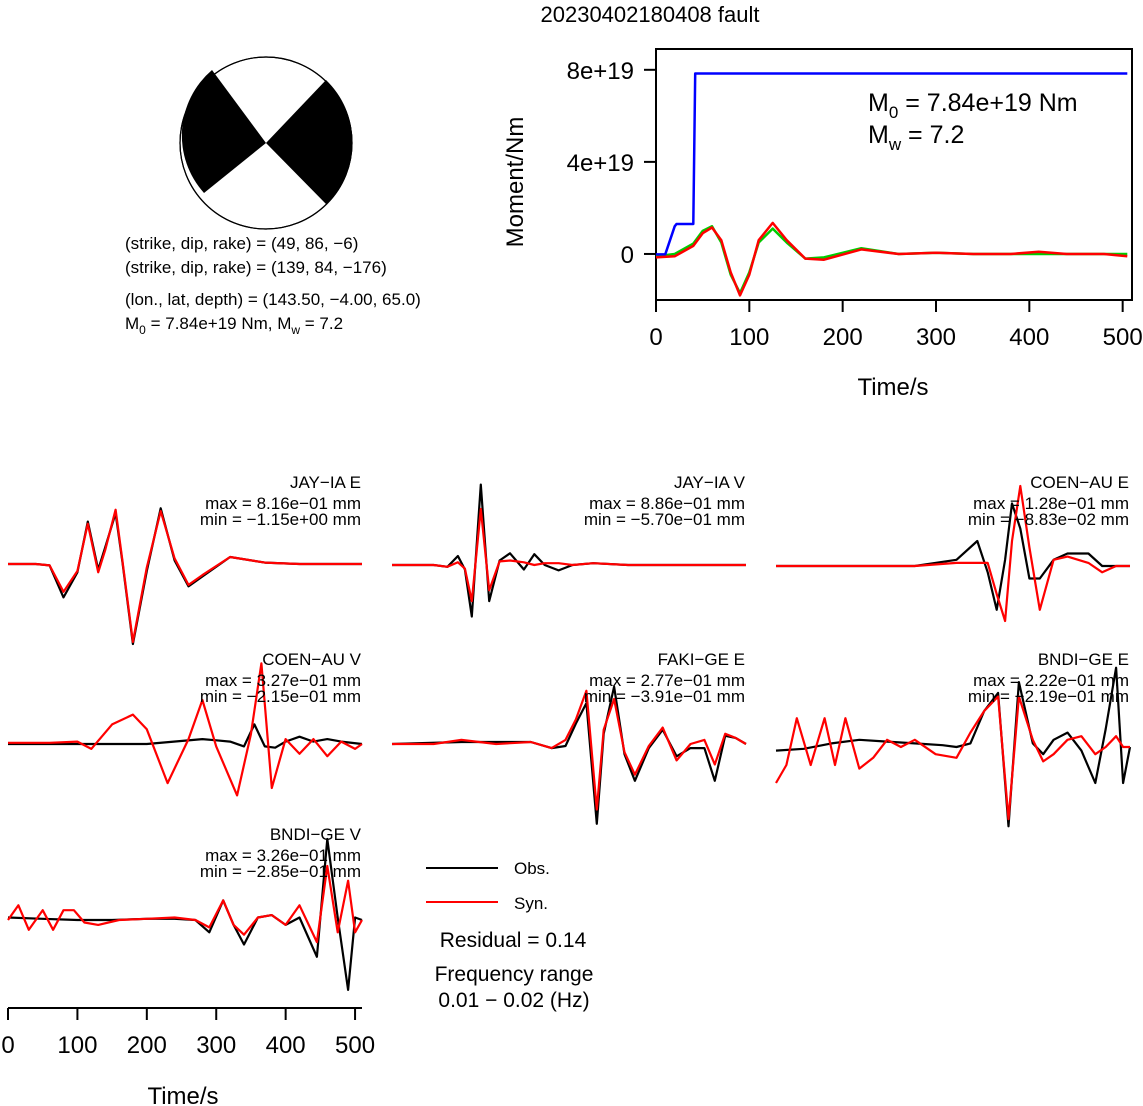 The image size is (1143, 1106). What do you see at coordinates (513, 1000) in the screenshot?
I see `frequency-range: 0.01 − 0.02 (Hz)` at bounding box center [513, 1000].